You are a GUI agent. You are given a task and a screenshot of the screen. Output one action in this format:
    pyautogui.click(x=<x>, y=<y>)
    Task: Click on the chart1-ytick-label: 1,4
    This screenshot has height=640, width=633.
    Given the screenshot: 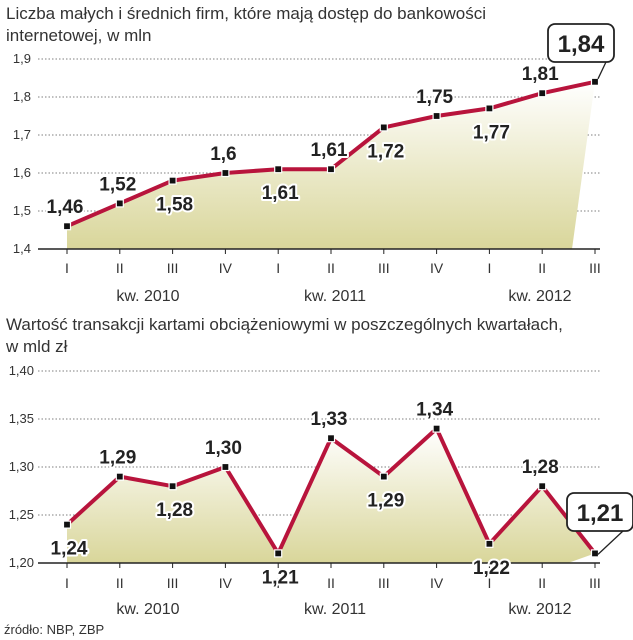 What is the action you would take?
    pyautogui.click(x=22, y=248)
    